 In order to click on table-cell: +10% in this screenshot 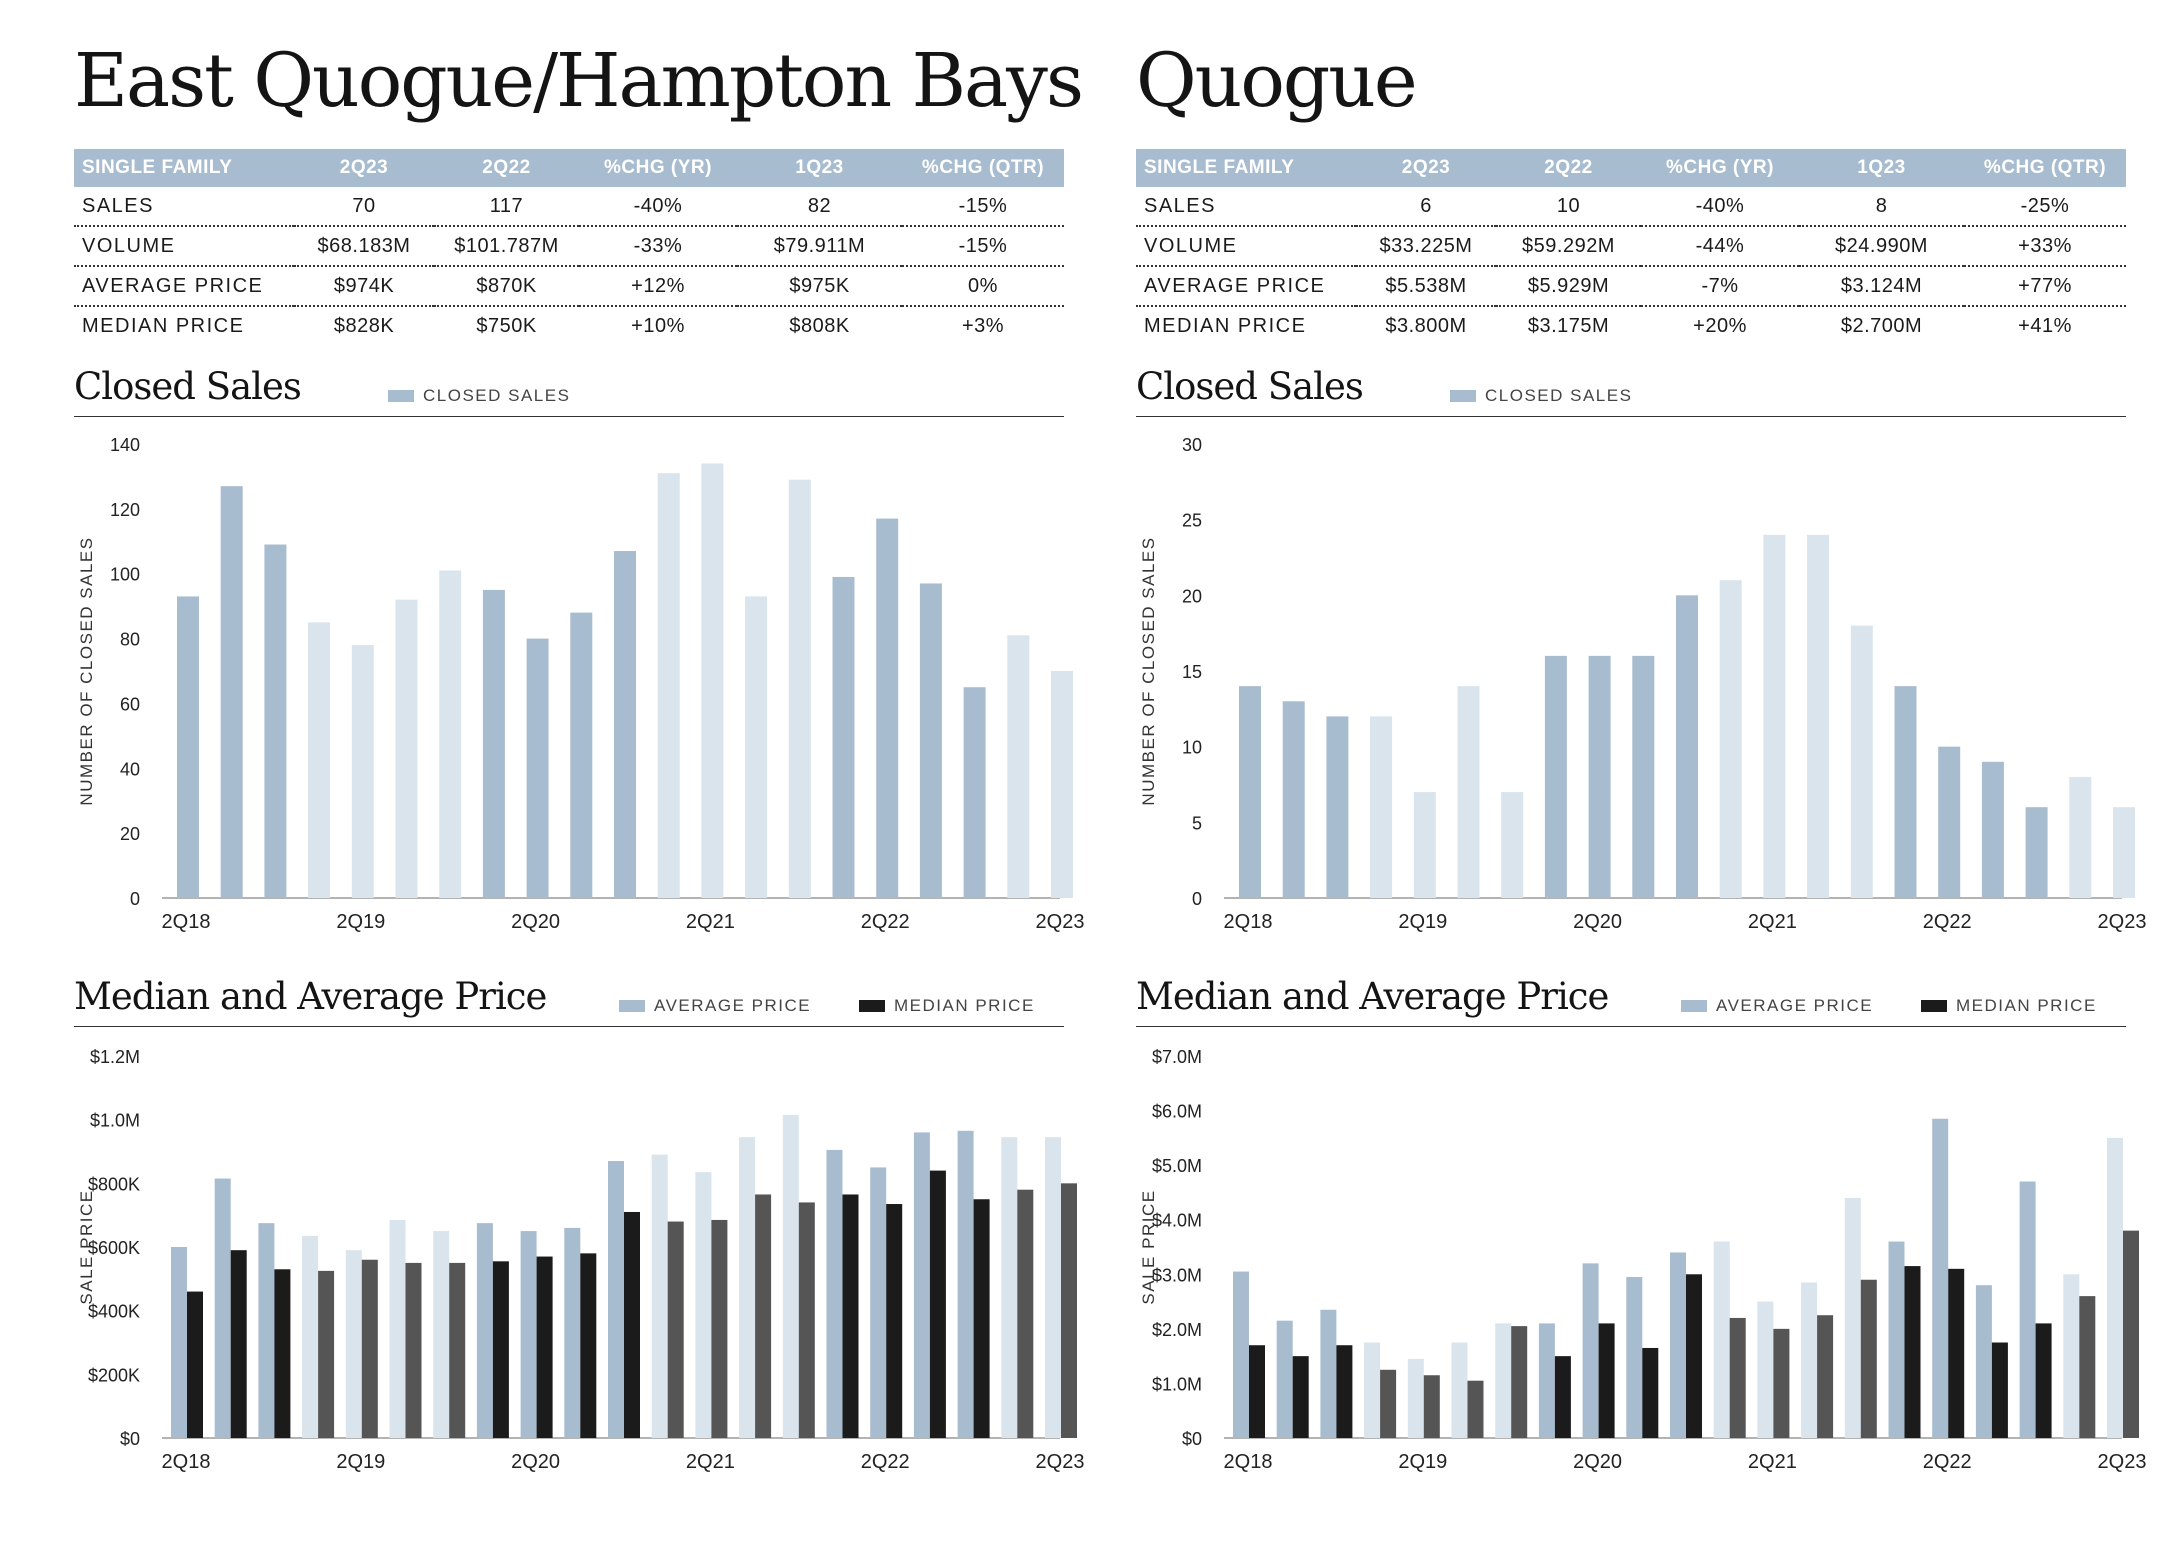, I will do `click(658, 325)`.